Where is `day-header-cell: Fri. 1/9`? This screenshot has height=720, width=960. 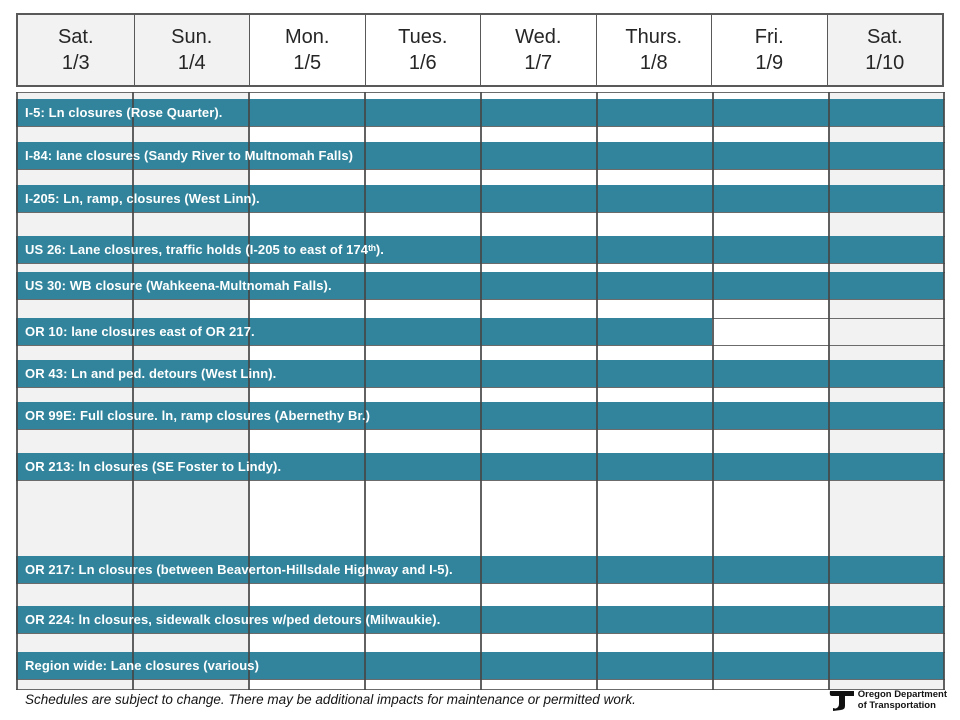
day-header-cell: Fri. 1/9 is located at coordinates (769, 50).